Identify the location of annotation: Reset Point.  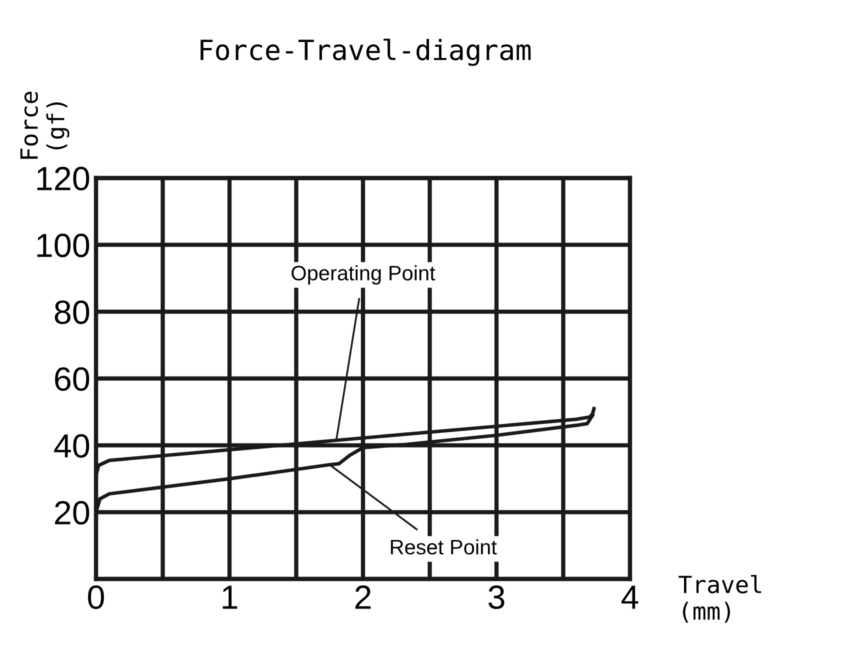
(443, 547).